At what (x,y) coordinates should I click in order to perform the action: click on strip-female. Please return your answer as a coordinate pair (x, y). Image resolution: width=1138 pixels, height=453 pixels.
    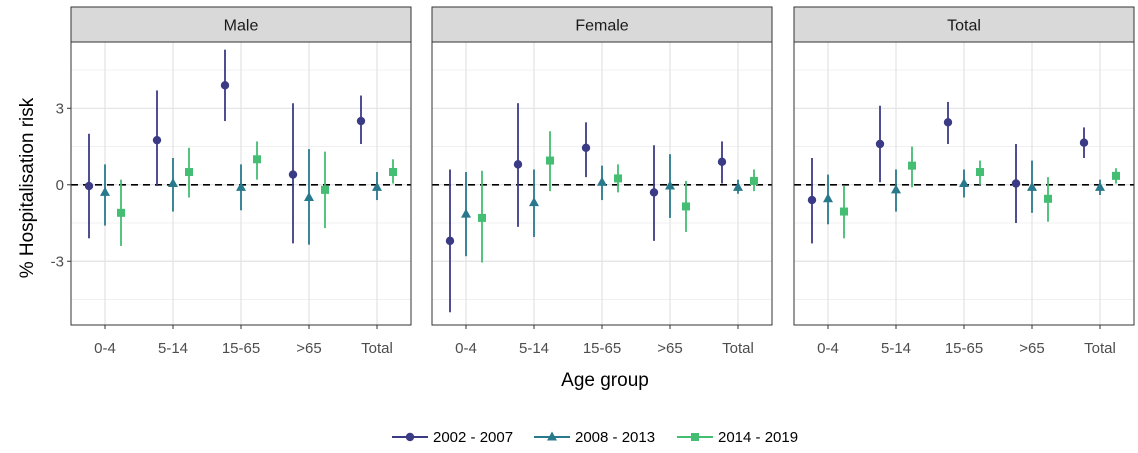
    Looking at the image, I should click on (602, 24).